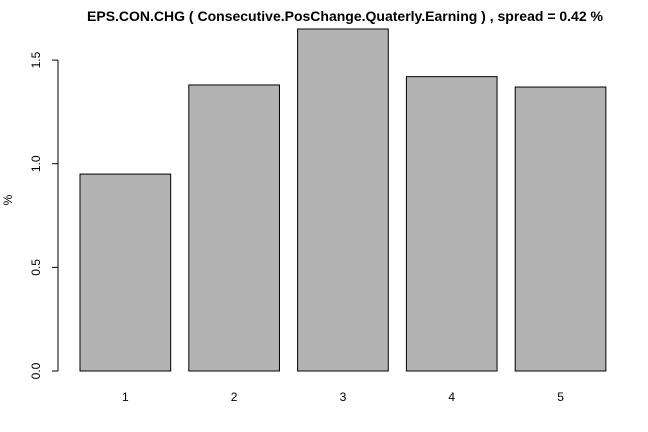  I want to click on x-axis-labels: 1 2 3 4 5, so click(343, 397).